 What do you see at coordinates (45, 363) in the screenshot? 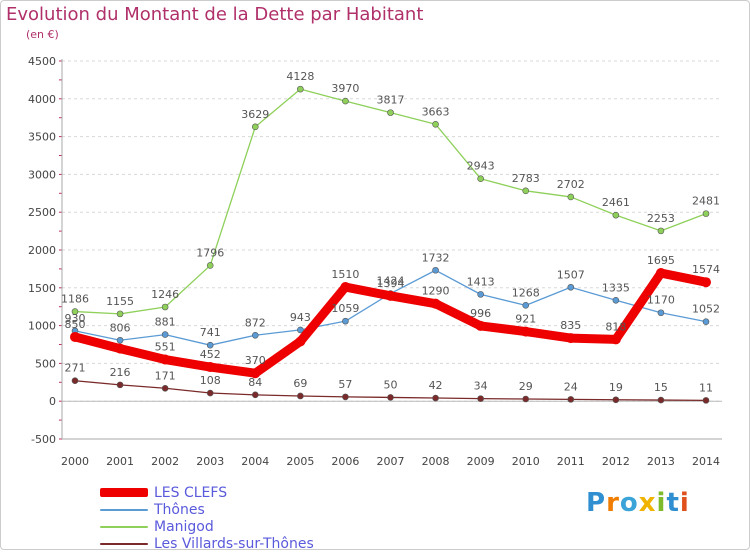
I see `y-tick-label: 500` at bounding box center [45, 363].